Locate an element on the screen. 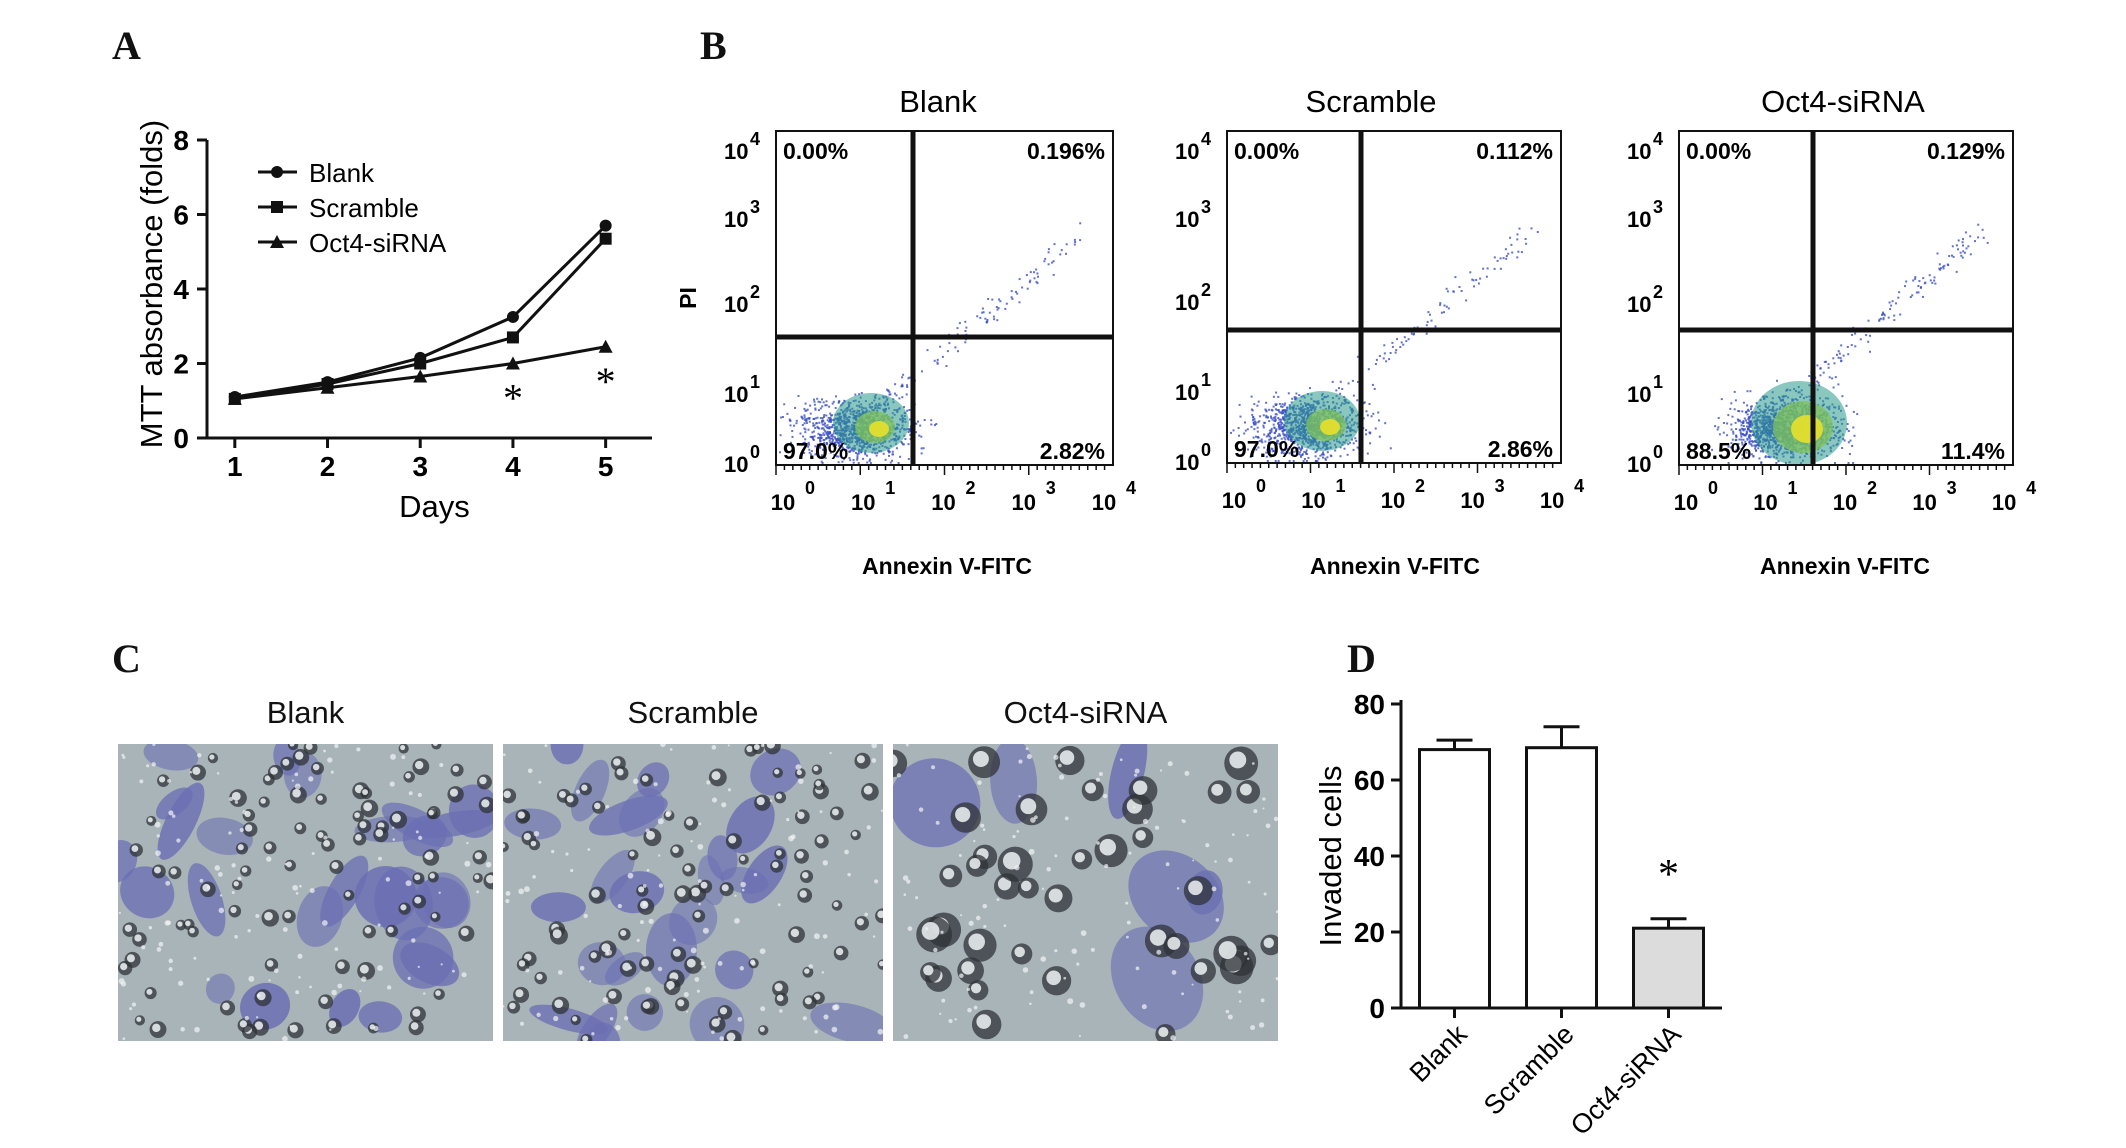 Image resolution: width=2126 pixels, height=1148 pixels. b-y-tick-exponent: 4 is located at coordinates (1206, 139).